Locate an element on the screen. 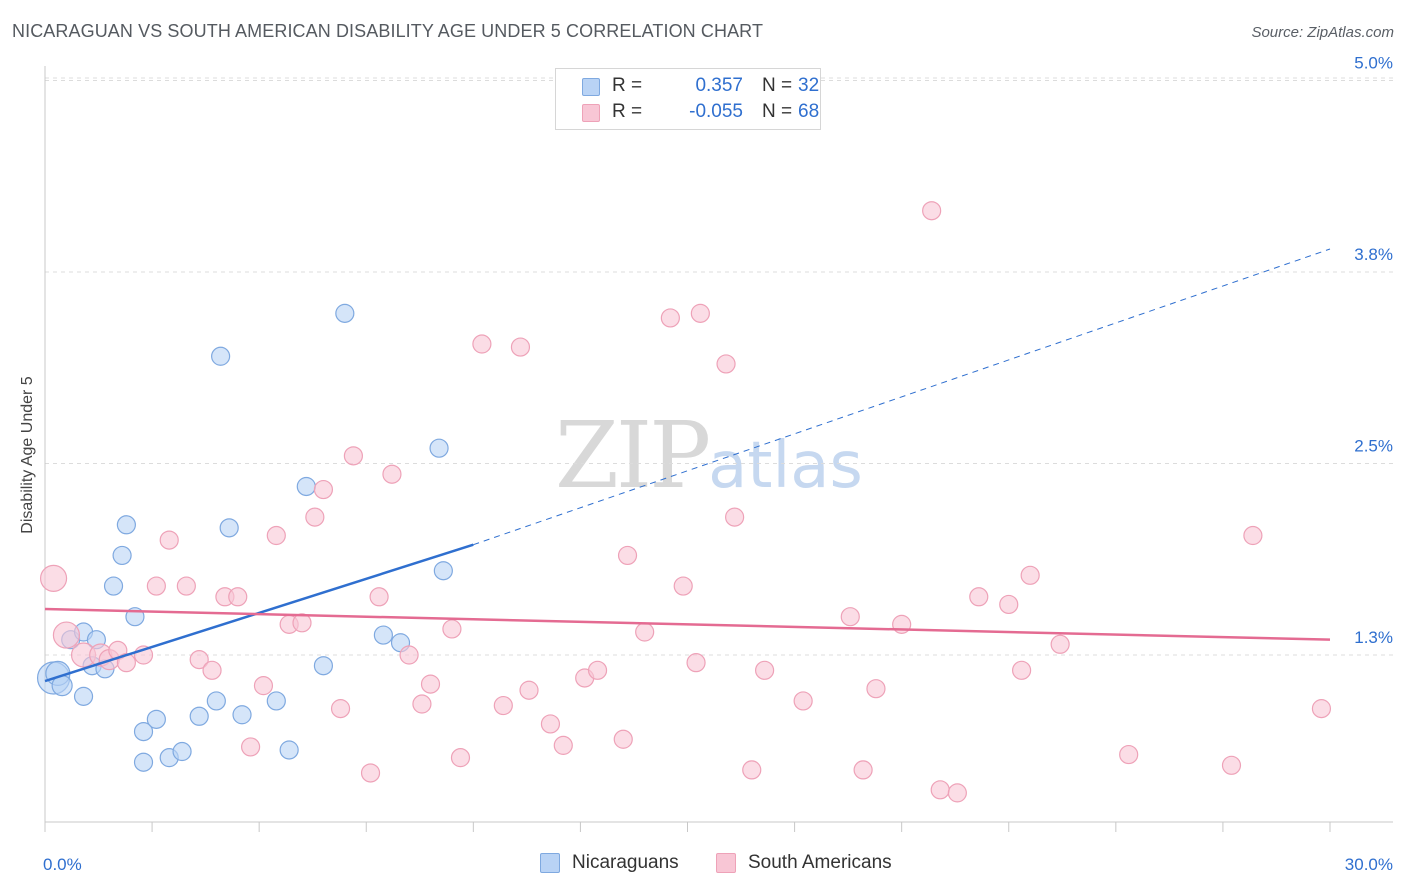 The width and height of the screenshot is (1406, 892). x-tick-label: 0.0% is located at coordinates (62, 864).